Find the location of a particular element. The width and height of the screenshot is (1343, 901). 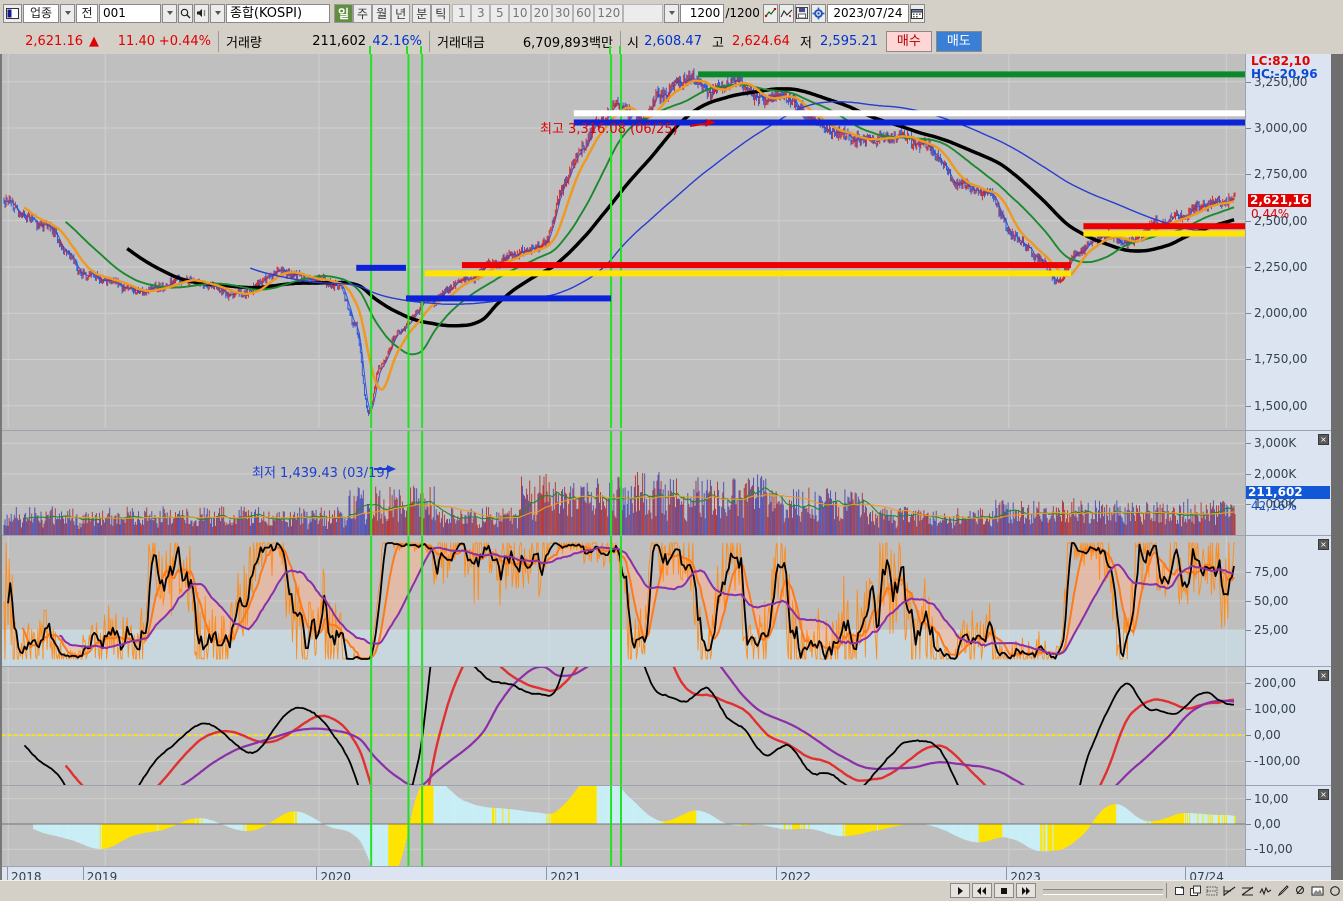

amount-value: 6,709,893백만 is located at coordinates (567, 43).